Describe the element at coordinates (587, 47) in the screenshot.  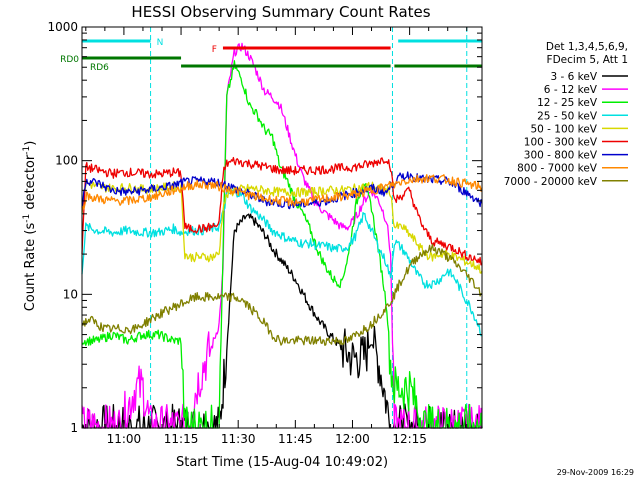
I see `legend-header-0: Det 1,3,4,5,6,9,` at that location.